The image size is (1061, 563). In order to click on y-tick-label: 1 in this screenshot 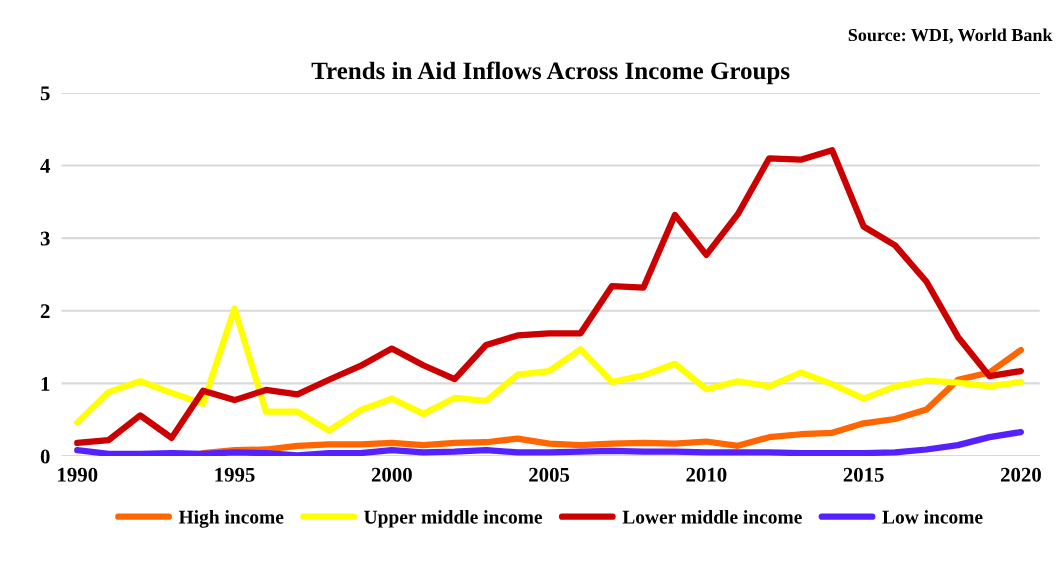, I will do `click(45, 383)`.